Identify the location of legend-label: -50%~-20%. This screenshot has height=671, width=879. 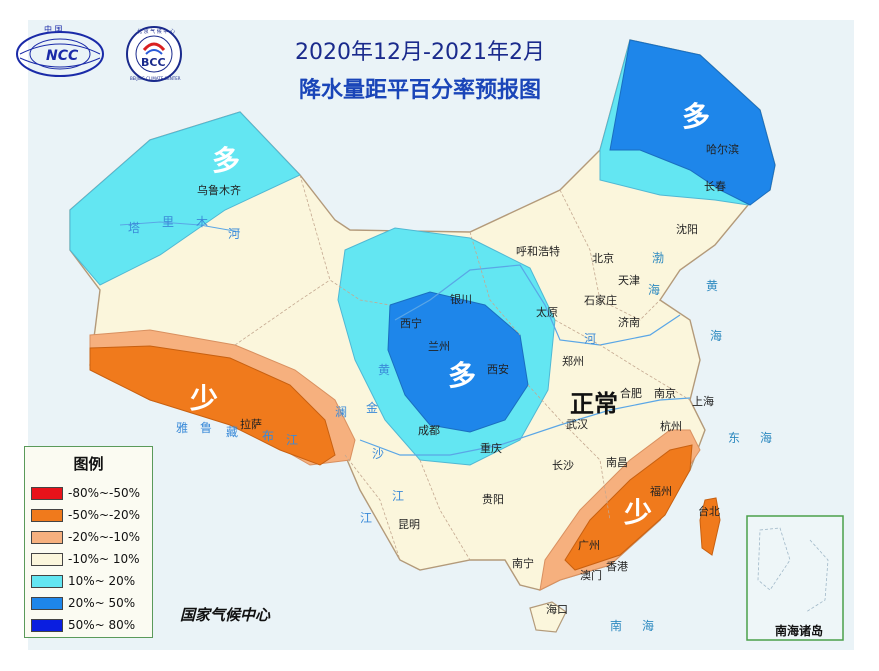
(104, 515).